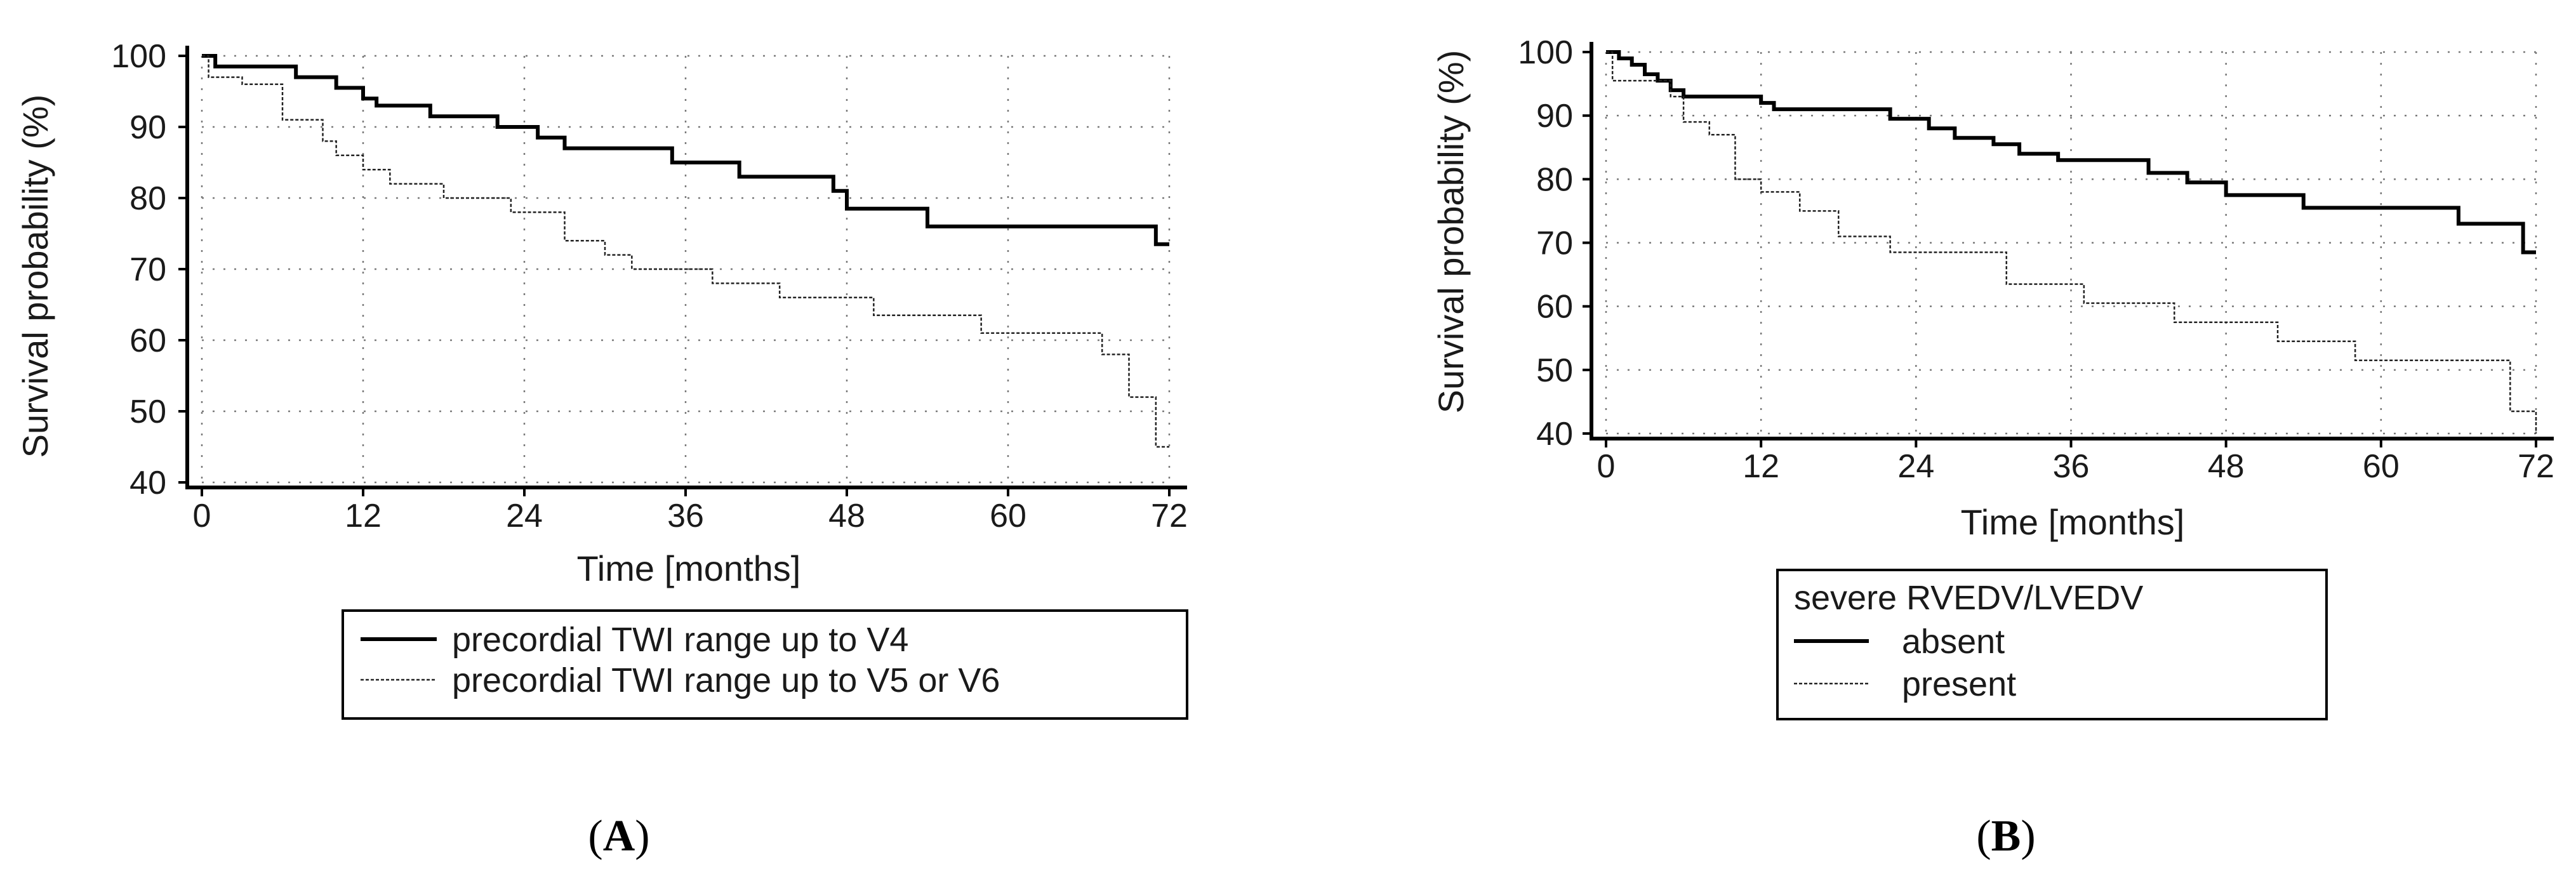  What do you see at coordinates (1953, 642) in the screenshot?
I see `panel-b-legend-label-1: absent` at bounding box center [1953, 642].